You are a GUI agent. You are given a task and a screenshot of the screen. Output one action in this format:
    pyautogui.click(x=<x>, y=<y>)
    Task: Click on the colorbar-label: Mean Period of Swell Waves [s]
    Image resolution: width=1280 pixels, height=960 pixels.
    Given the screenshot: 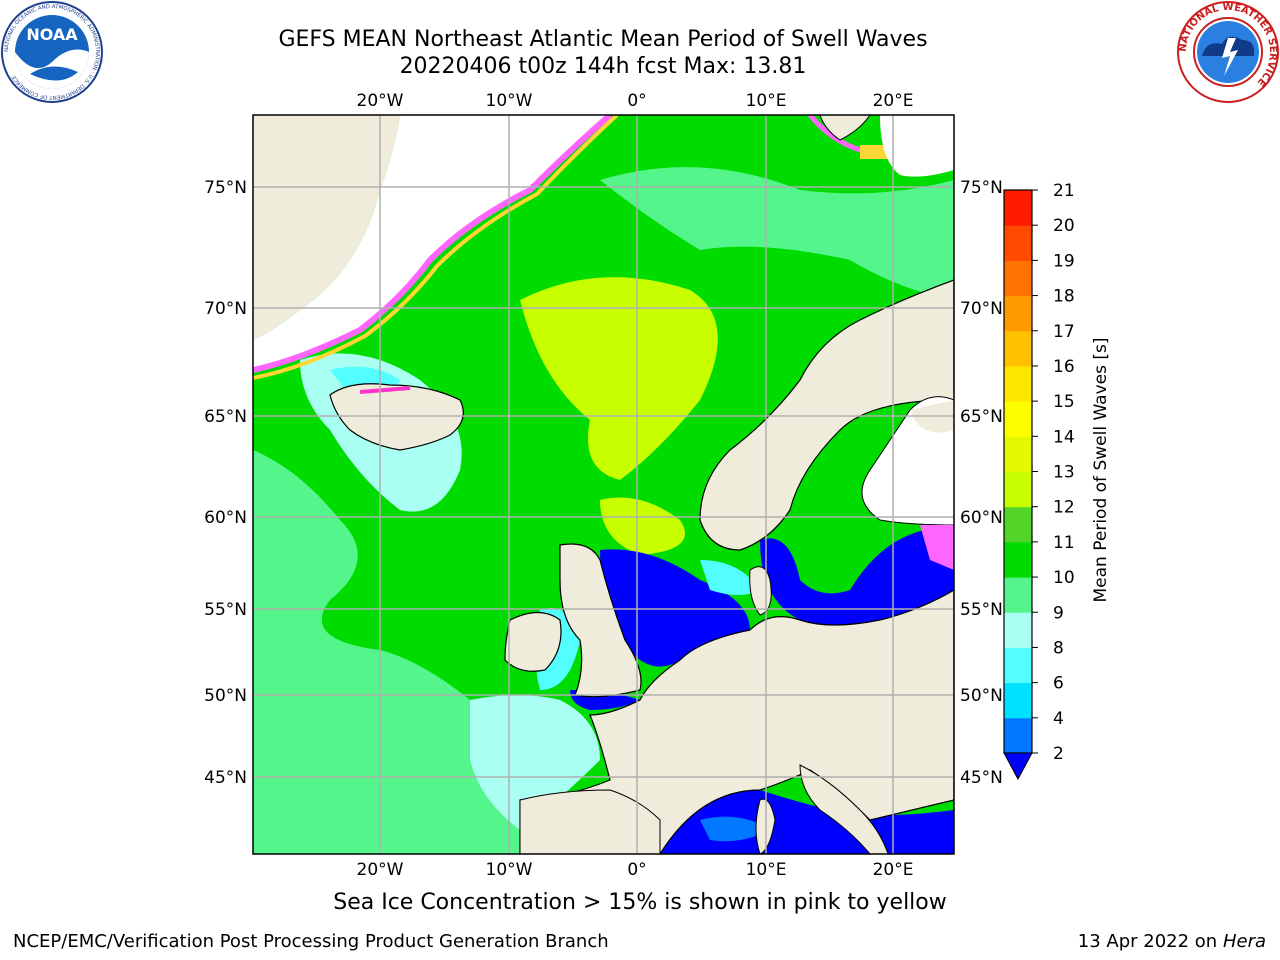 What is the action you would take?
    pyautogui.click(x=1101, y=470)
    